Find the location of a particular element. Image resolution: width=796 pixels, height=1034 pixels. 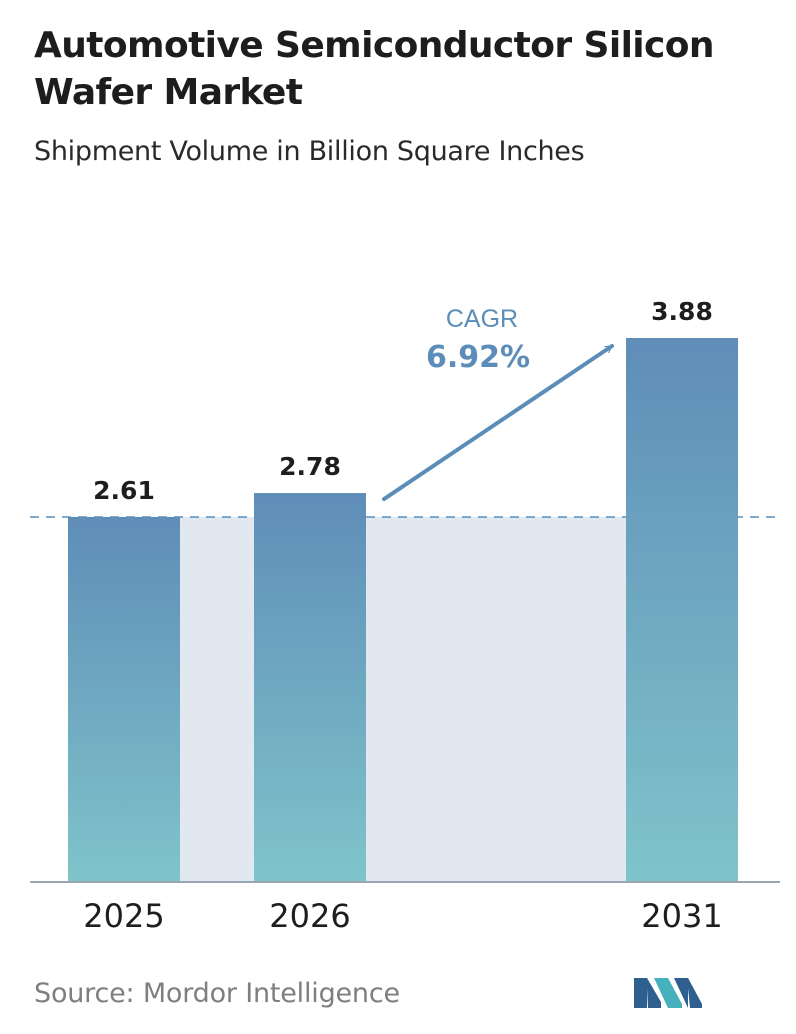

x-tick-label-2031: 2031 is located at coordinates (681, 916).